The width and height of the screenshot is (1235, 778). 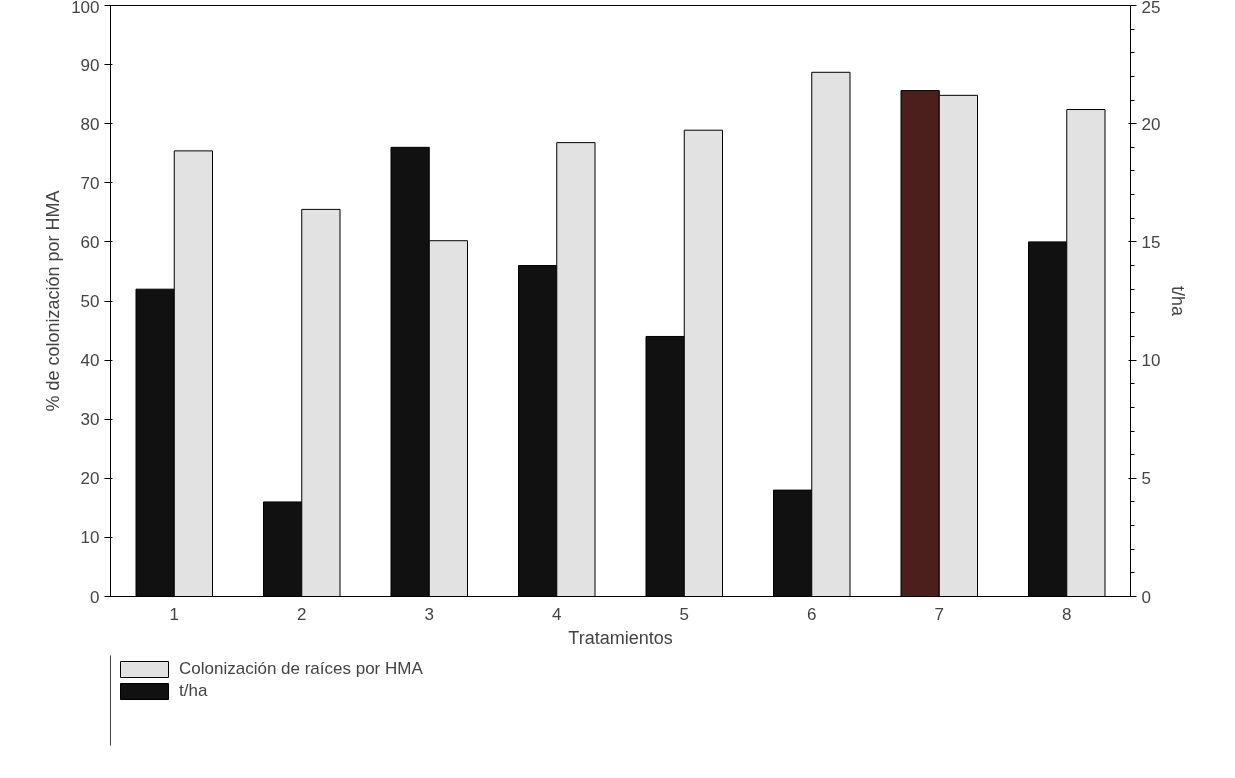 I want to click on x-tick-label: 2, so click(x=302, y=614).